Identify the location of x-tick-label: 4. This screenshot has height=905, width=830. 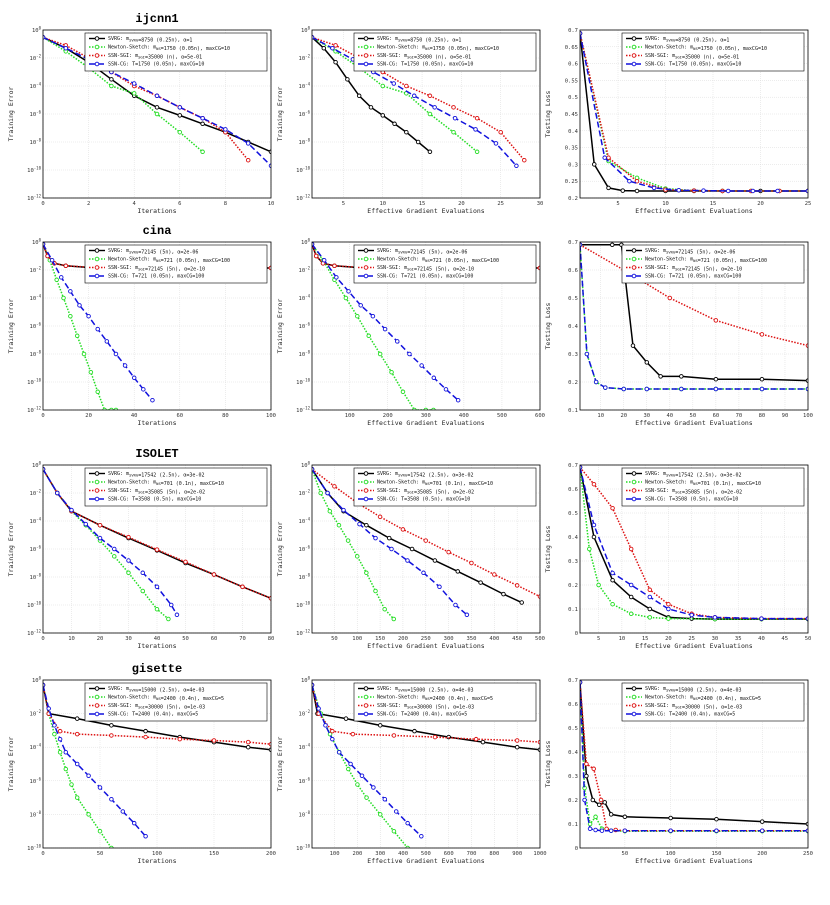
(135, 204).